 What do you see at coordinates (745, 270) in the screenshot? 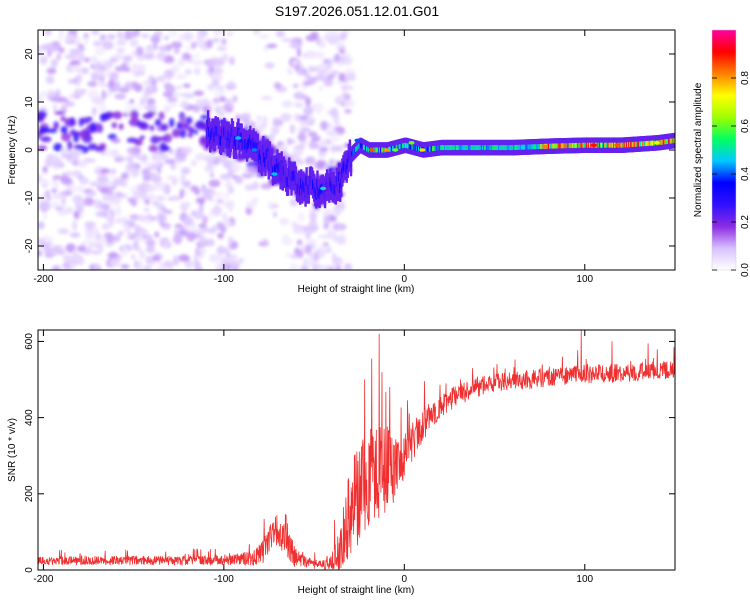
I see `colorbar-tick-label: 0.0` at bounding box center [745, 270].